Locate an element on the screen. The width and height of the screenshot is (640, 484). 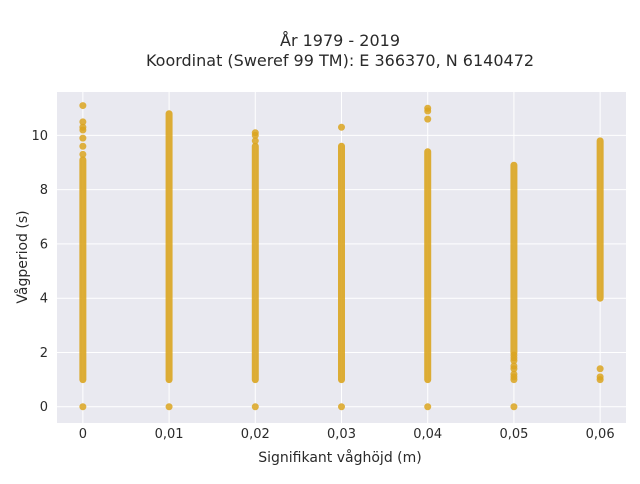
x-tick-label: 0,02 is located at coordinates (255, 434).